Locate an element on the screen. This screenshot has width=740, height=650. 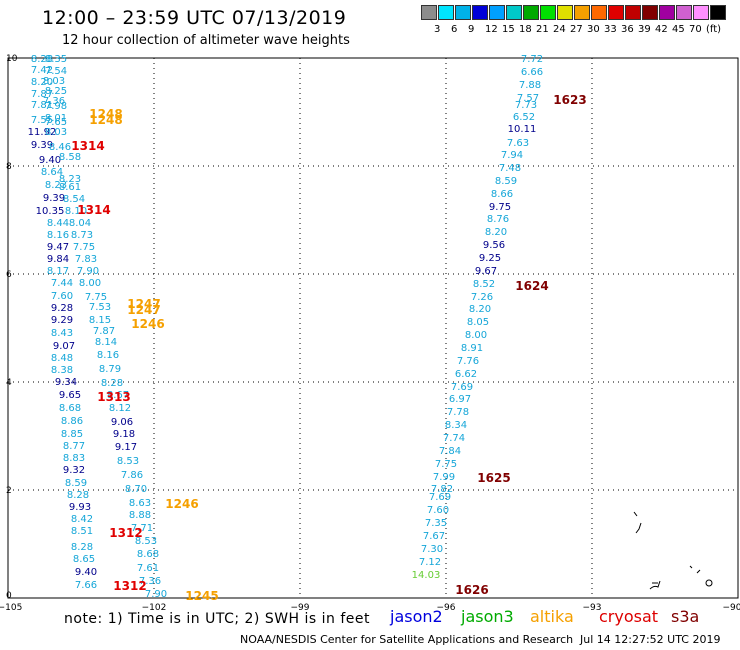
swh-value: 7.61 is located at coordinates (148, 568).